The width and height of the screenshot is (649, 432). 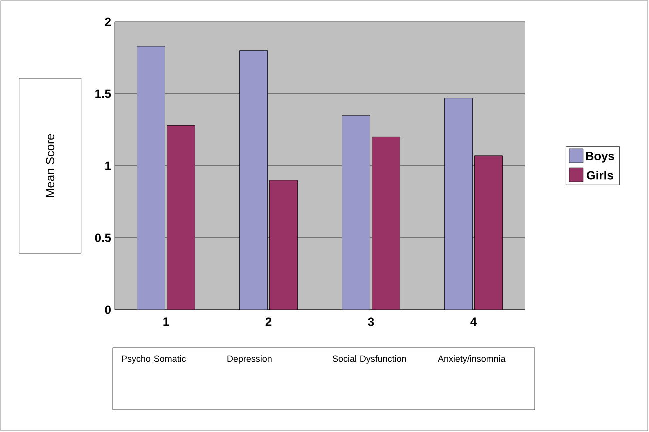 I want to click on y-axis-title: Mean Score, so click(x=50, y=166).